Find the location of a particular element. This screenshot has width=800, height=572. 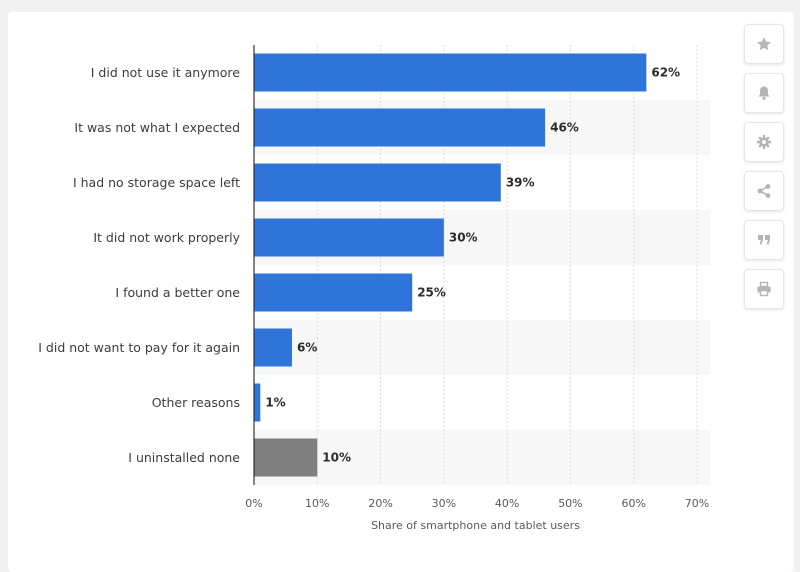

x-axis-title: Share of smartphone and tablet users is located at coordinates (475, 525).